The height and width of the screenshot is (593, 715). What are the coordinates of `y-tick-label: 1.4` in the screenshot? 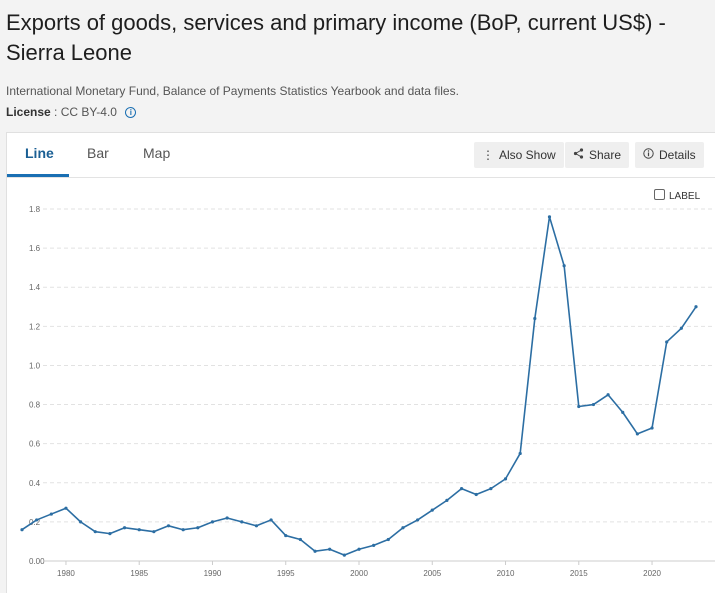 It's located at (35, 287).